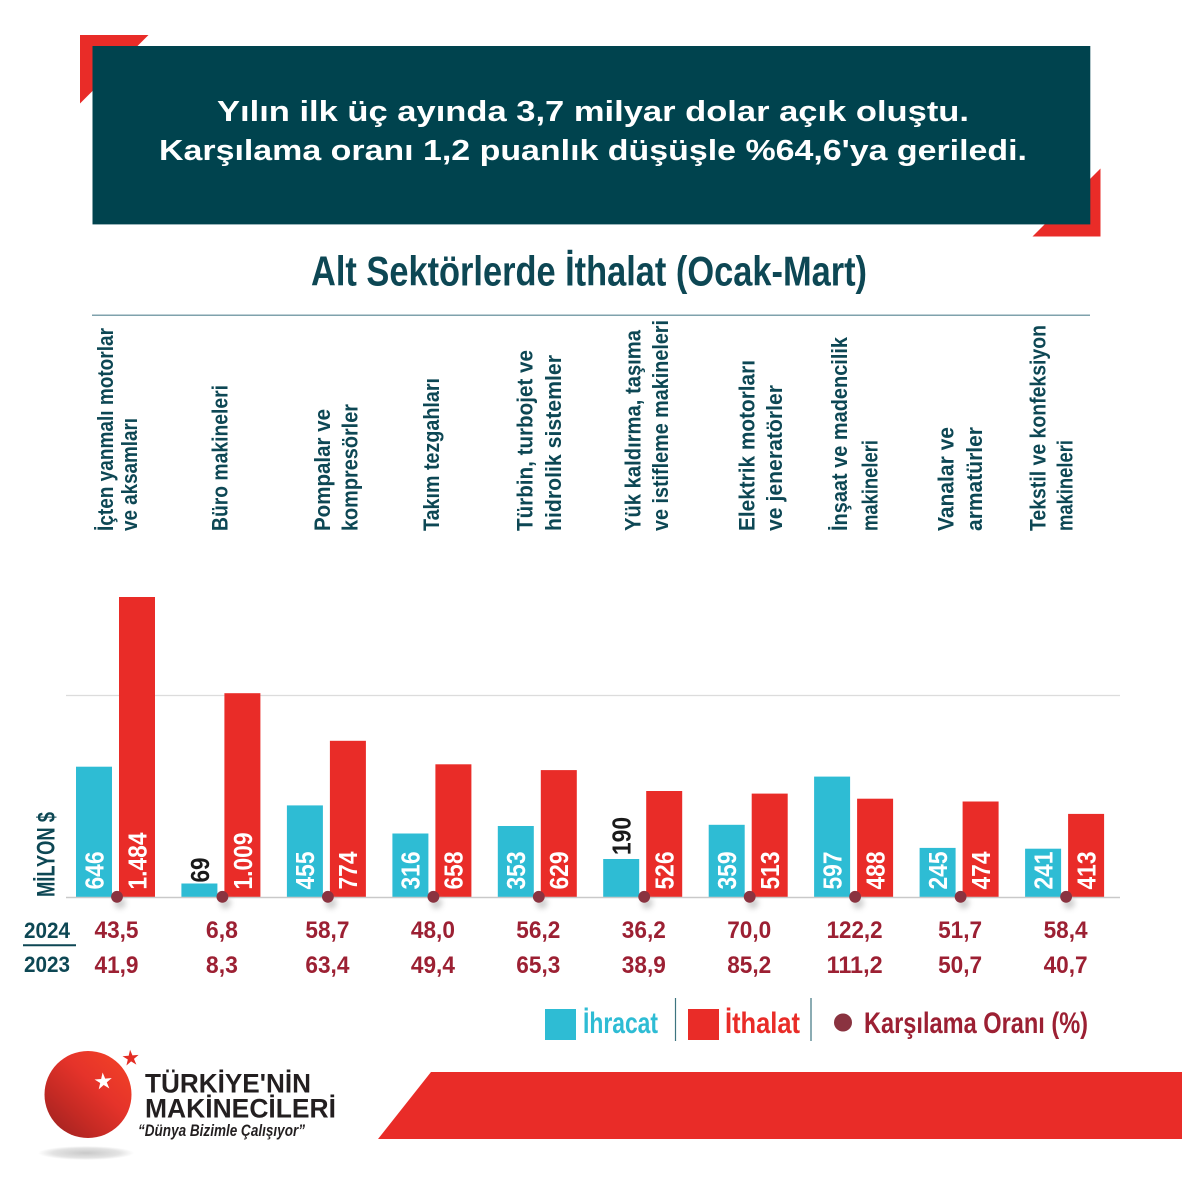 The height and width of the screenshot is (1182, 1182). What do you see at coordinates (946, 479) in the screenshot?
I see `svg-text: Vanalar ve` at bounding box center [946, 479].